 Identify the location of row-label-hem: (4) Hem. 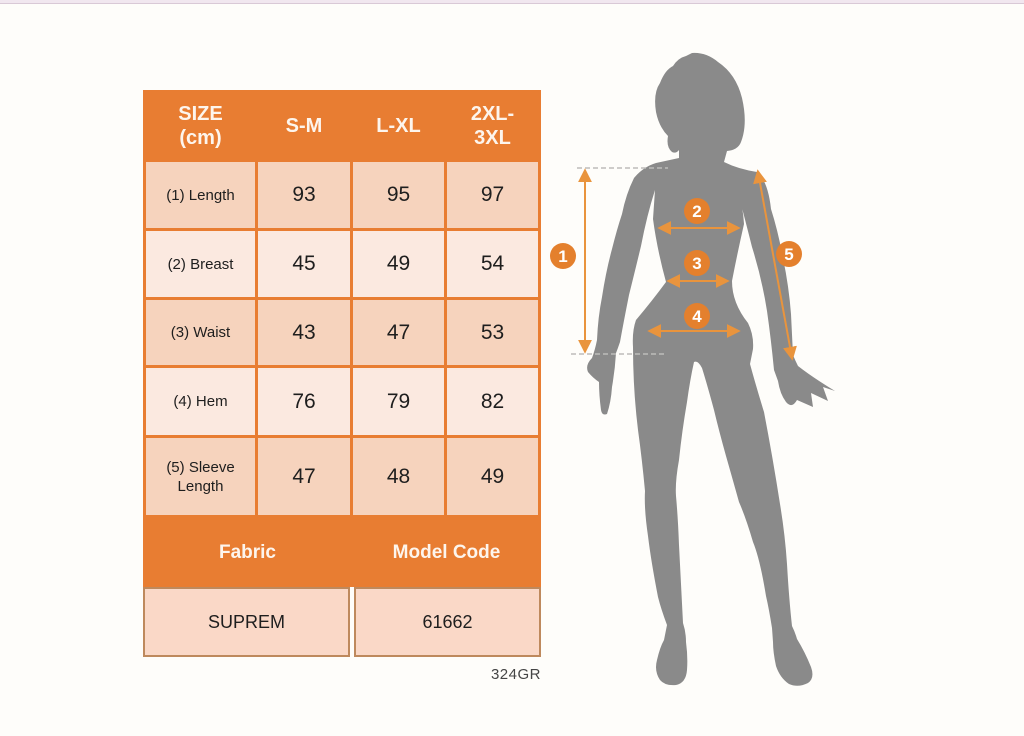
(200, 401).